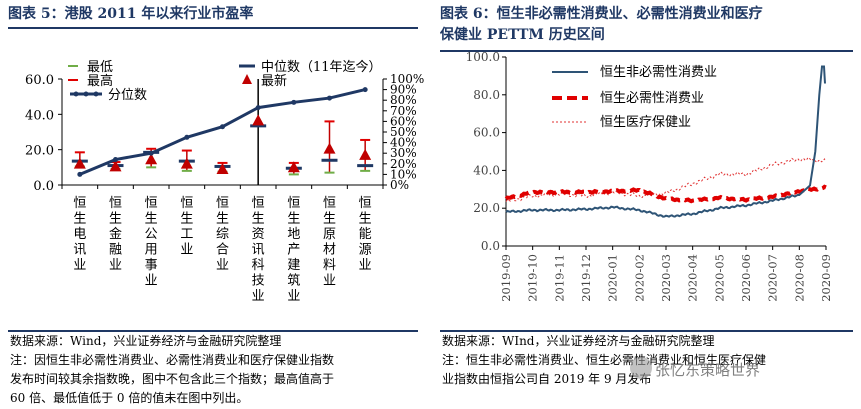 This screenshot has height=409, width=861. Describe the element at coordinates (403, 164) in the screenshot. I see `y2-tick-label: 20%` at that location.